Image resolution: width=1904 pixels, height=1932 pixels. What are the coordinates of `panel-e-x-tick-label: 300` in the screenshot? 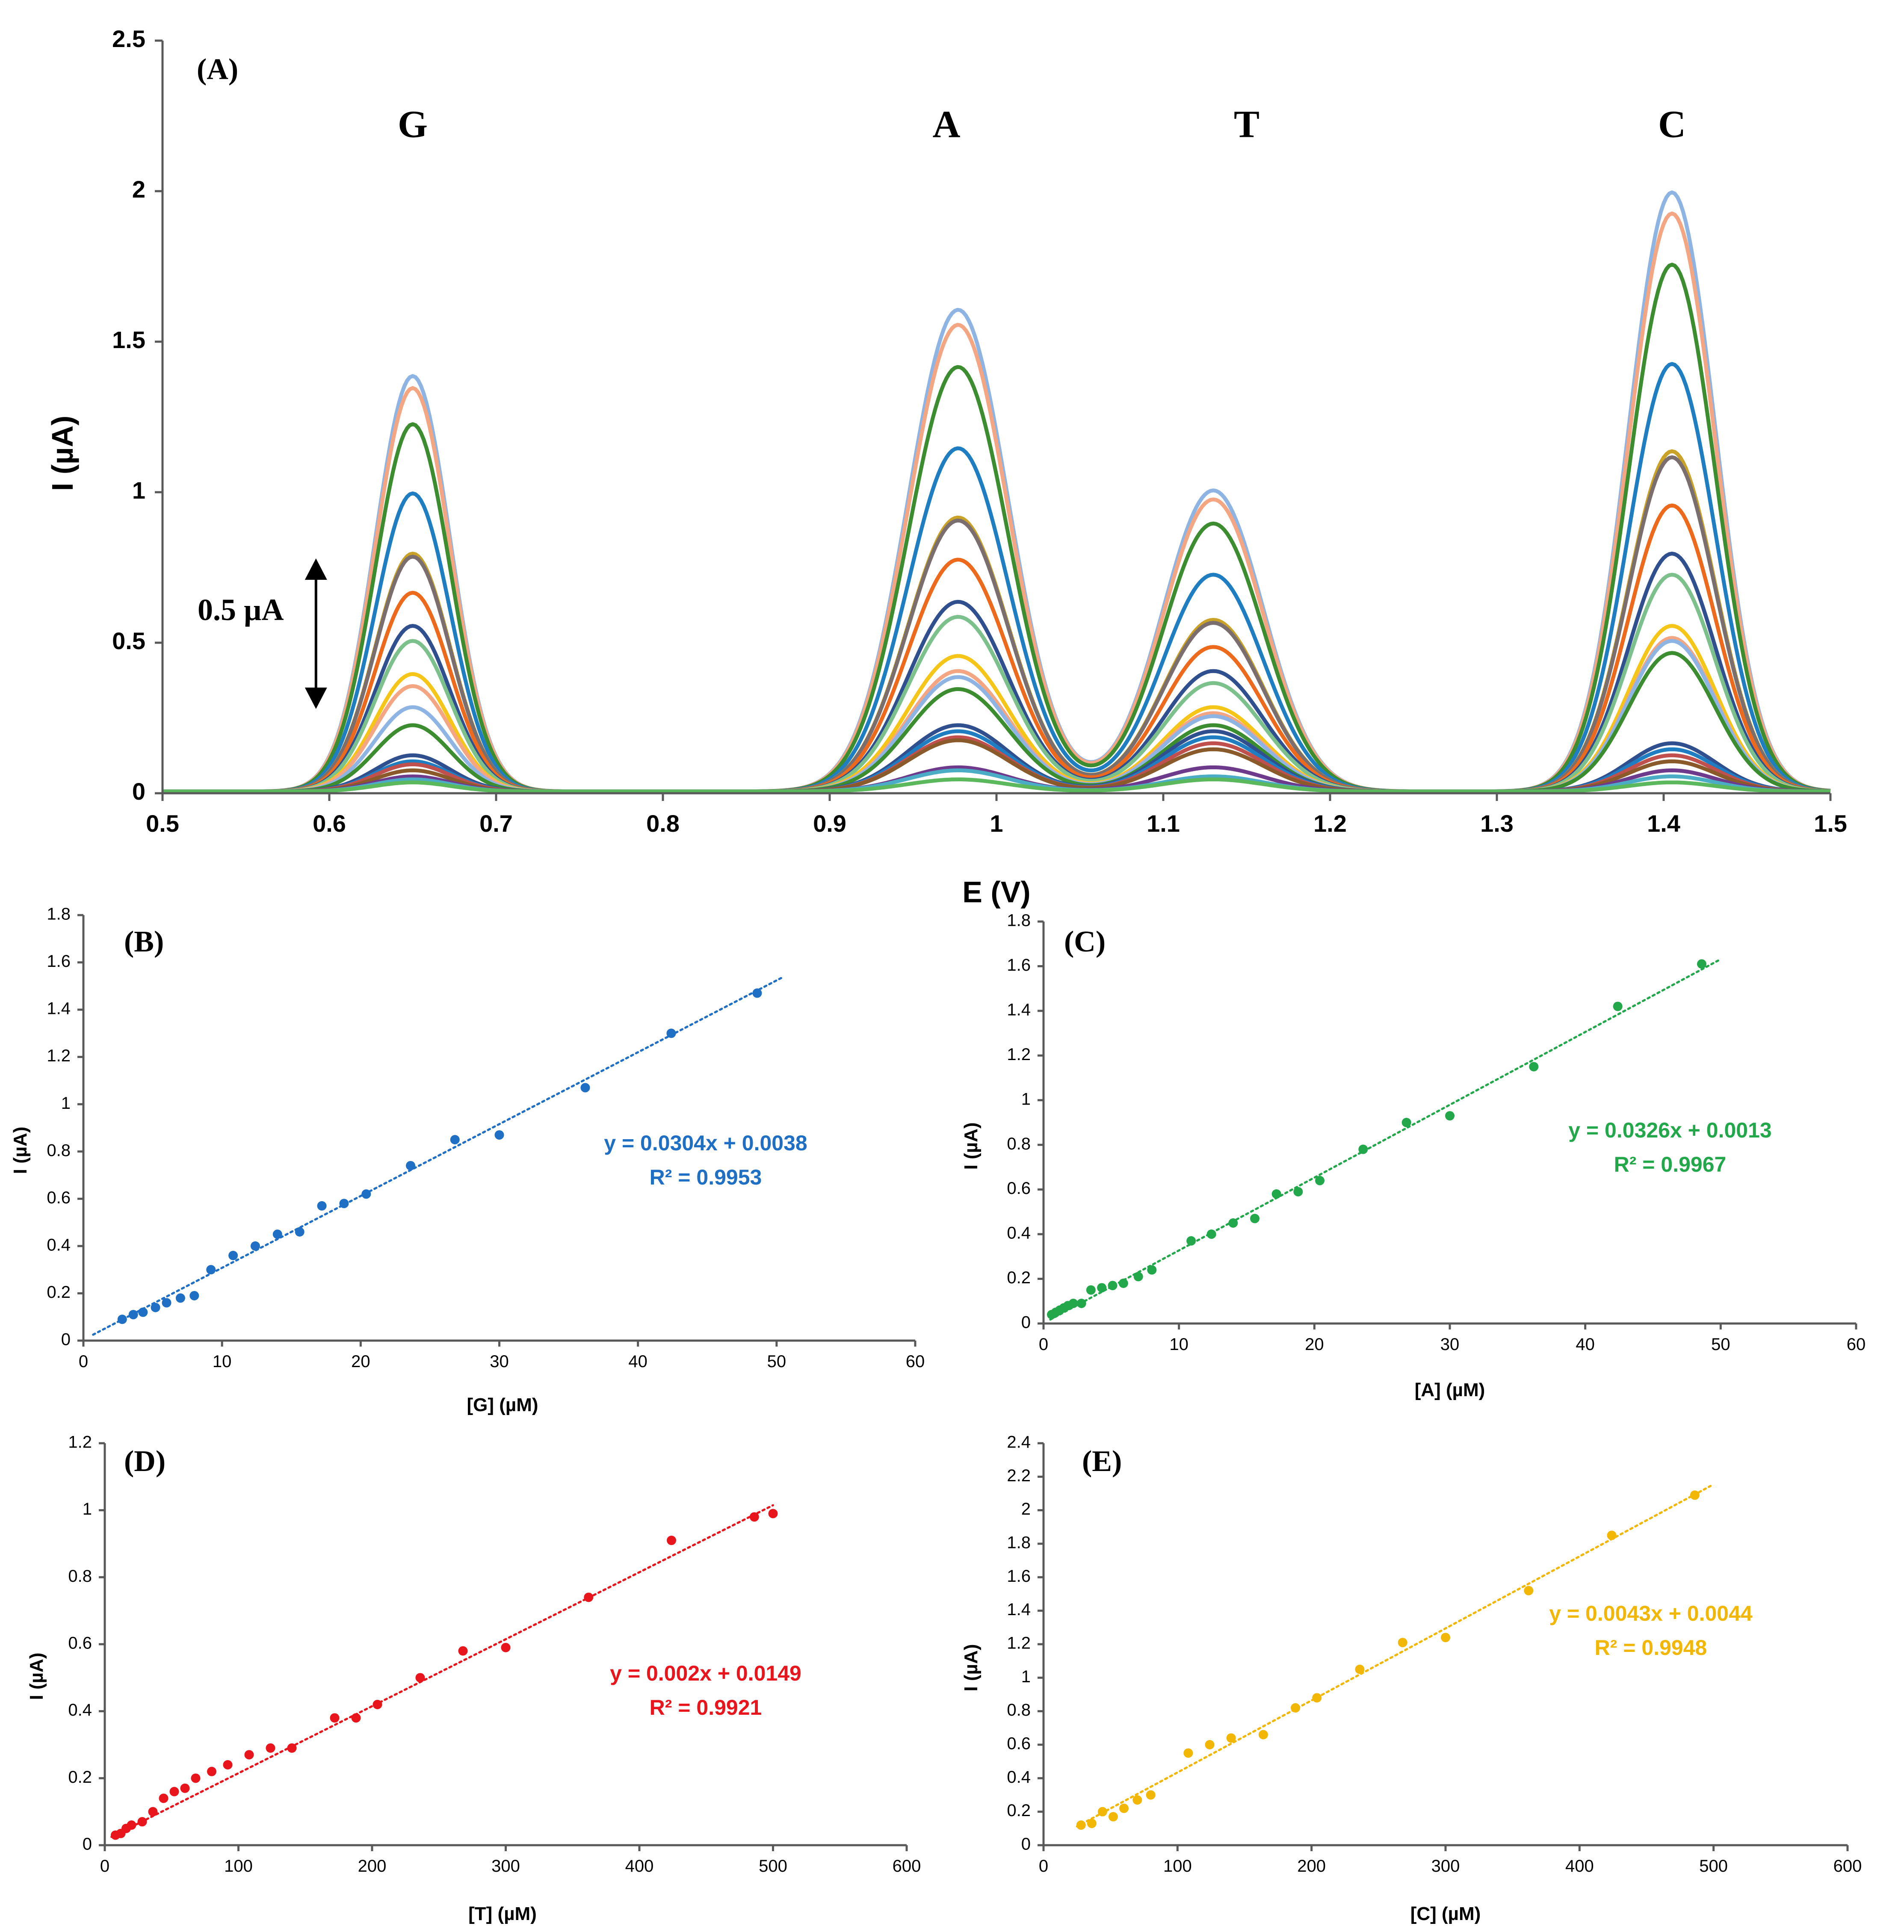 It's located at (1446, 1866).